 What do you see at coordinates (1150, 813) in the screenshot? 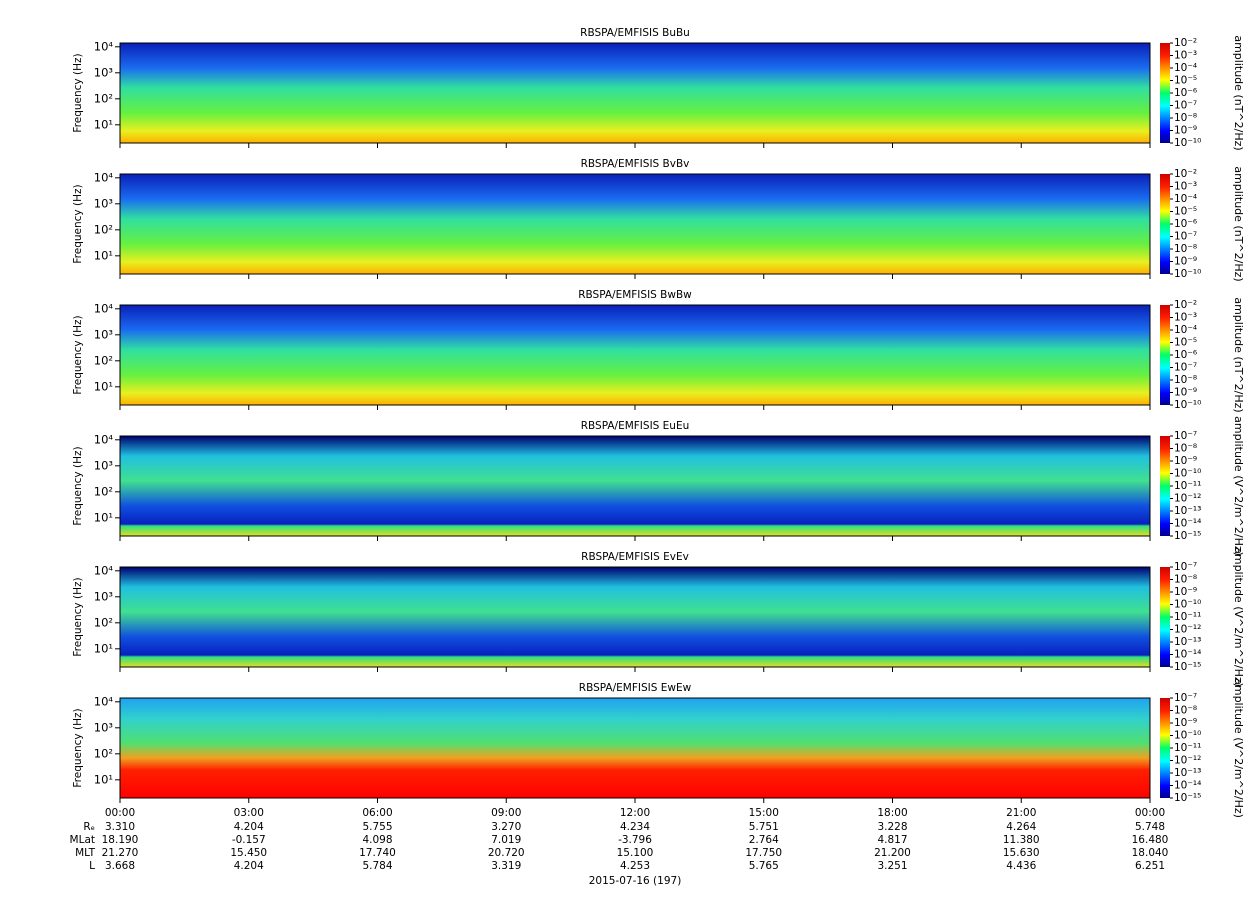
I see `x-tick-label: 00:00` at bounding box center [1150, 813].